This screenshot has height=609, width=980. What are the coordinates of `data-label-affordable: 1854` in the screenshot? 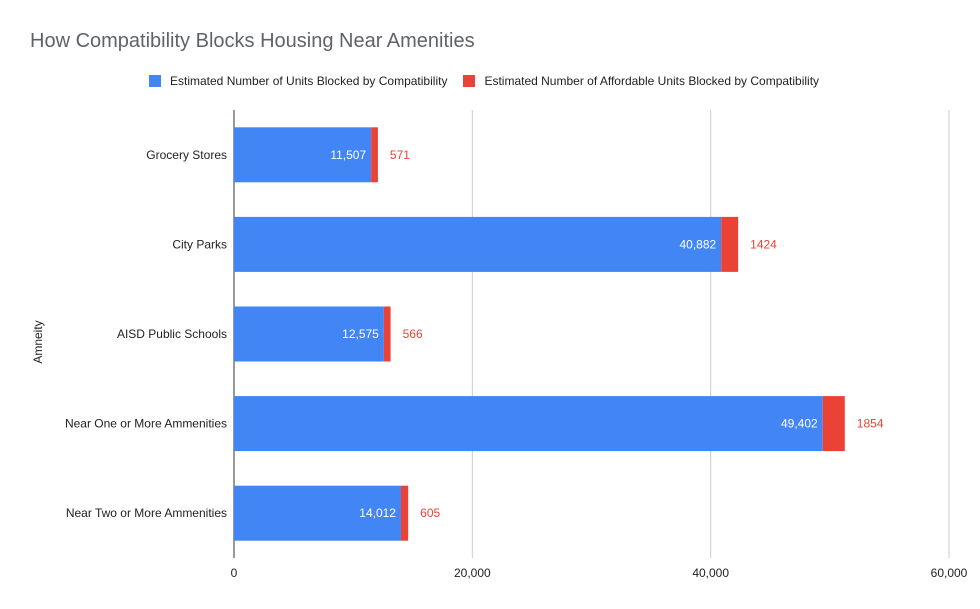 It's located at (870, 424).